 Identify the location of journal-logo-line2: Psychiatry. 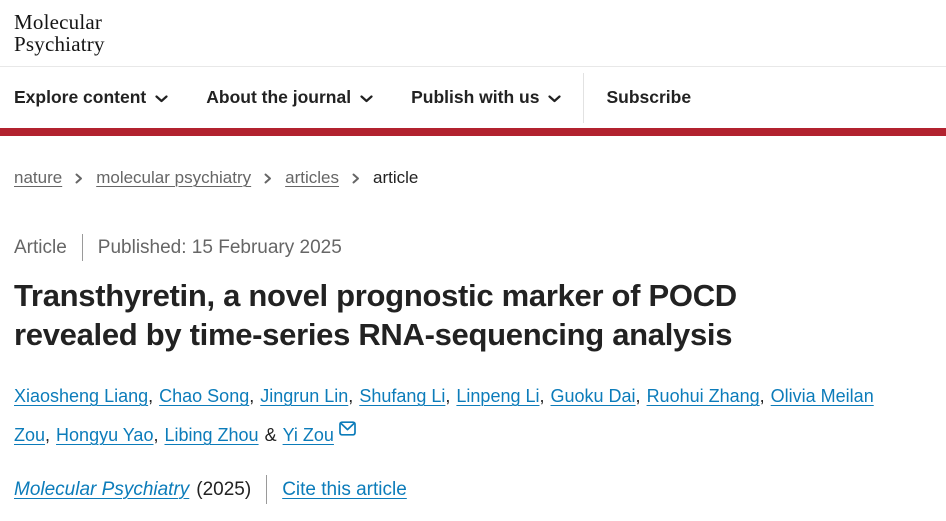
(59, 44).